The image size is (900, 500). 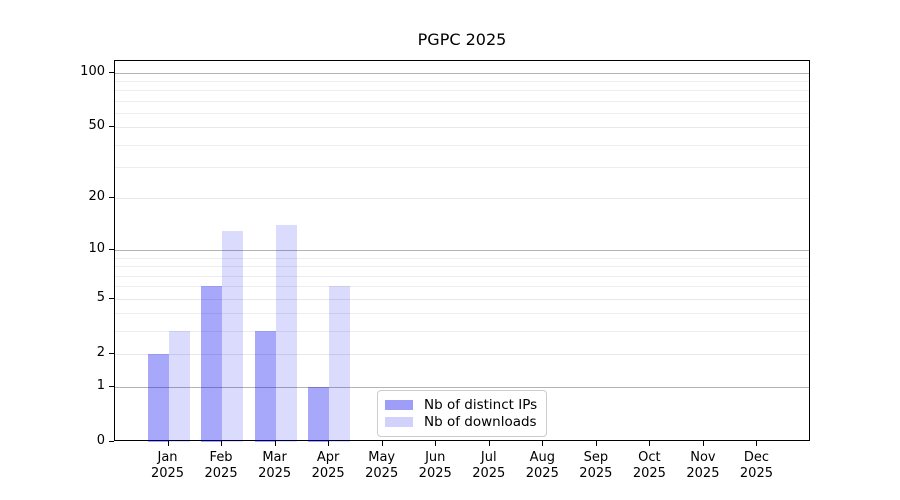 I want to click on legend-item-downloads: Nb of downloads, so click(x=461, y=422).